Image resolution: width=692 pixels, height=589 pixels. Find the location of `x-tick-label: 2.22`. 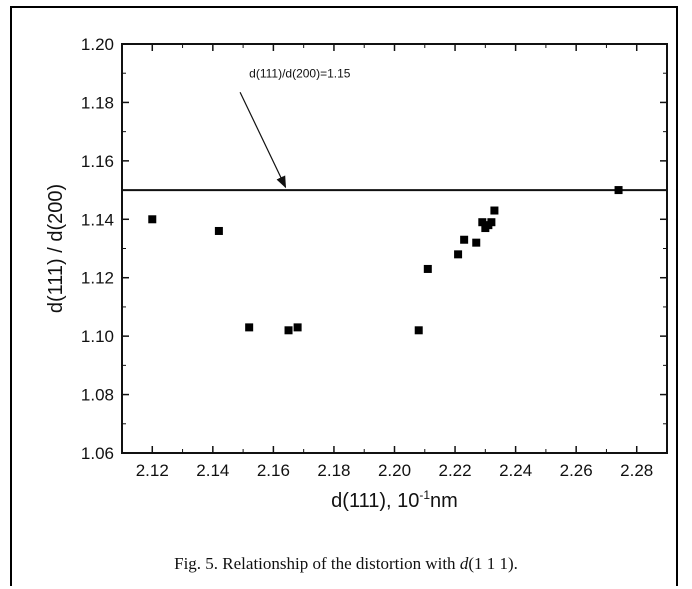

x-tick-label: 2.22 is located at coordinates (455, 470).